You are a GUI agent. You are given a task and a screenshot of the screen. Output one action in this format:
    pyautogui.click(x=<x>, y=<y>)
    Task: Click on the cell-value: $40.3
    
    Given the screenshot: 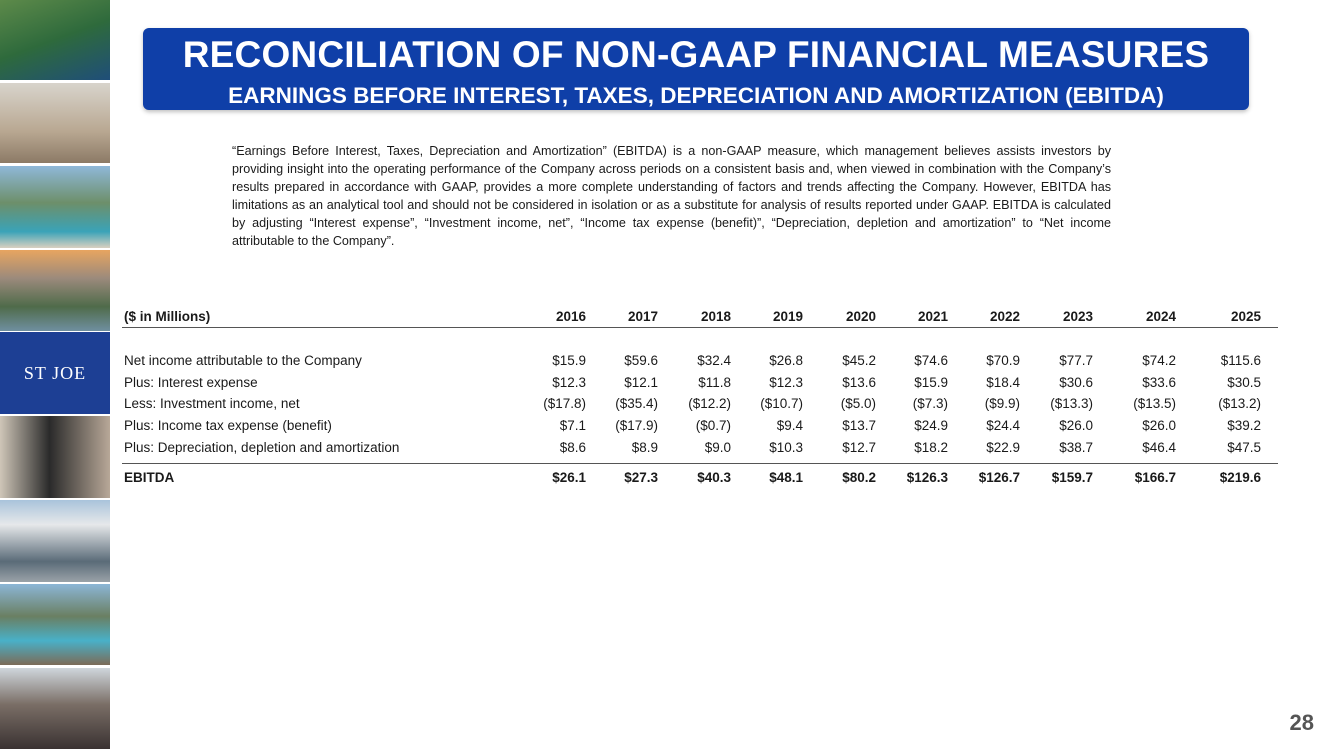 What is the action you would take?
    pyautogui.click(x=694, y=476)
    